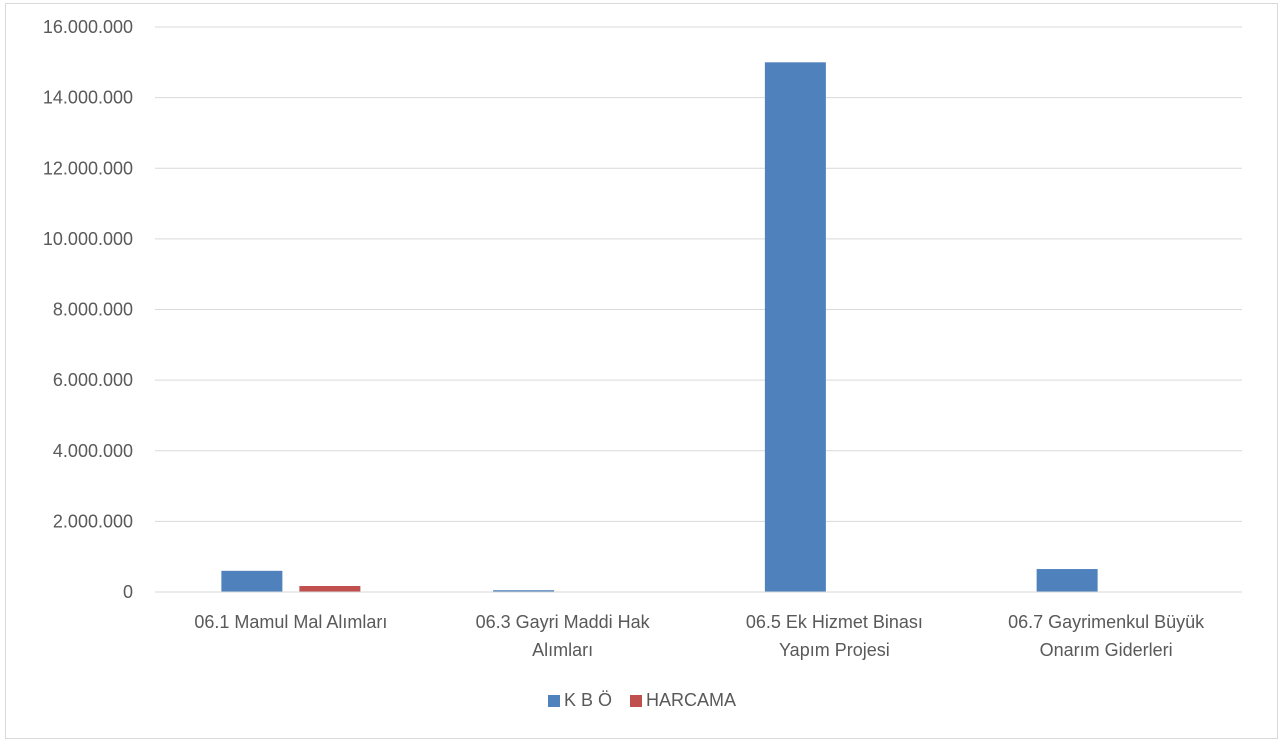 This screenshot has height=745, width=1285. What do you see at coordinates (834, 650) in the screenshot?
I see `x-tick-label: Yapım Projesi` at bounding box center [834, 650].